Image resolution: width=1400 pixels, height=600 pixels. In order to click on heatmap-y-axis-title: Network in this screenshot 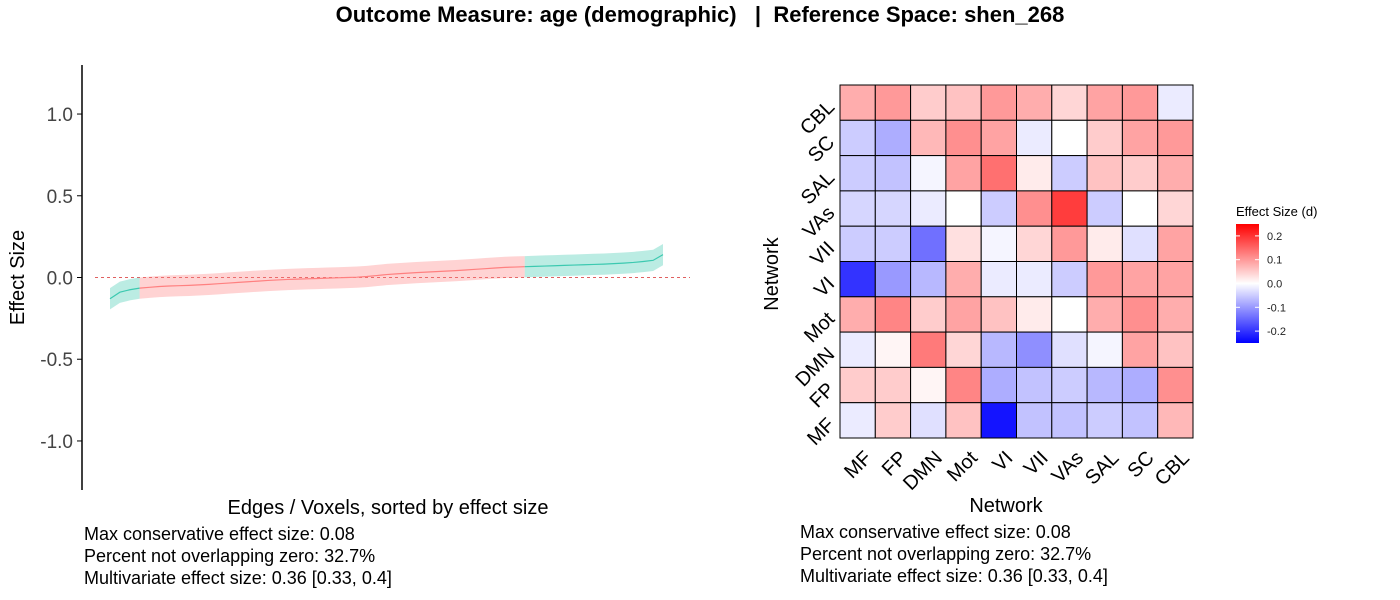, I will do `click(772, 273)`.